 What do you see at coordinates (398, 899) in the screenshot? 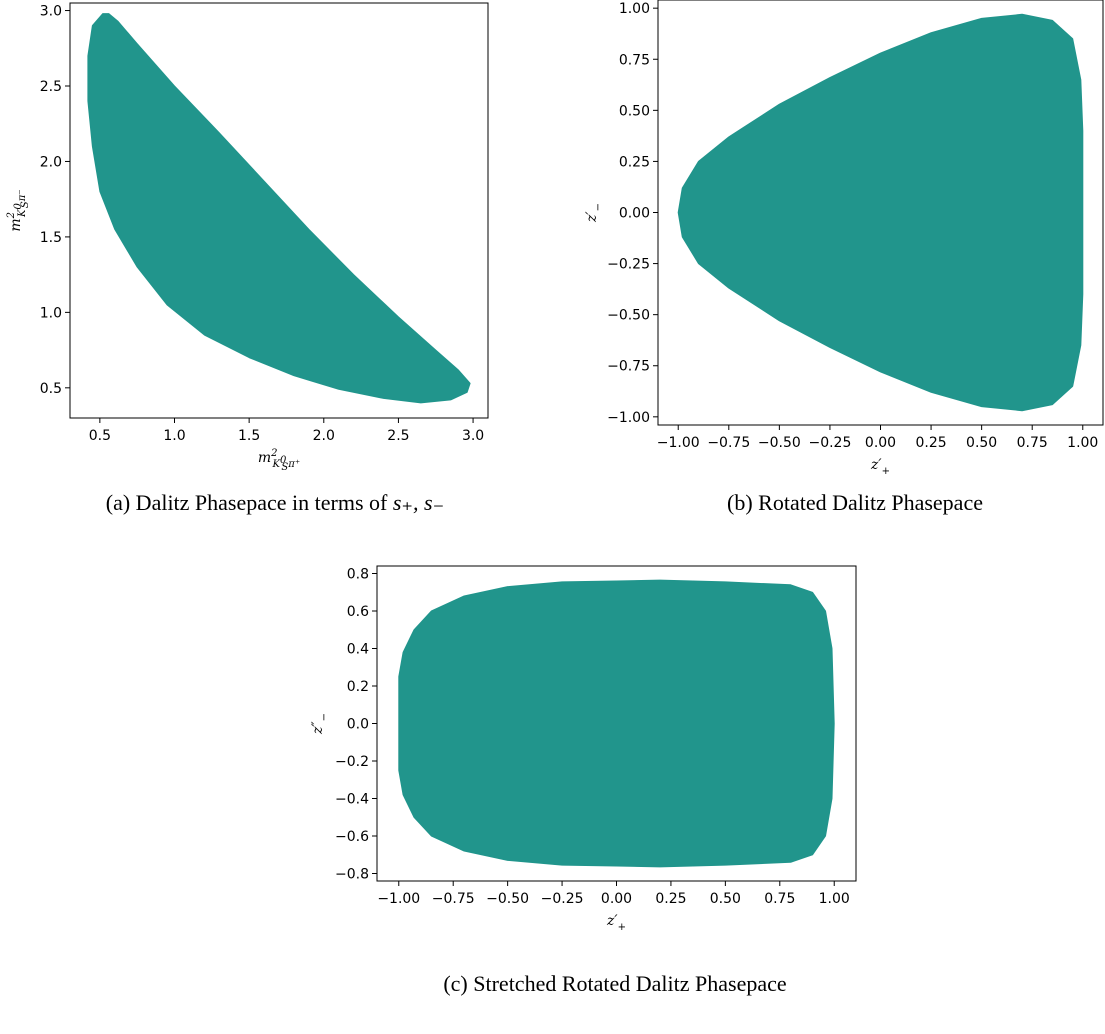
I see `x-tick-label-c: −1.00` at bounding box center [398, 899].